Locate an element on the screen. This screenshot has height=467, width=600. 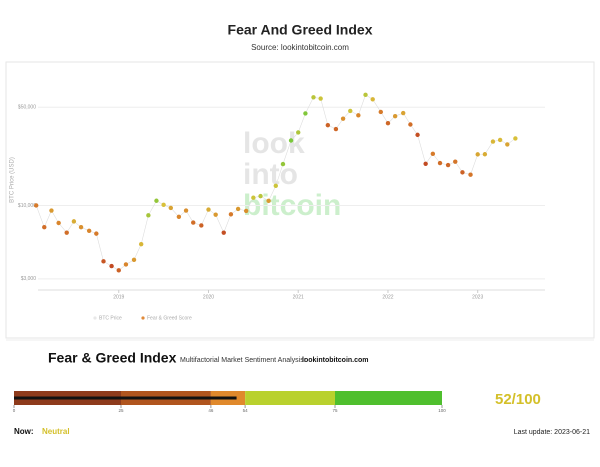
legend-label: BTC Price is located at coordinates (110, 318).